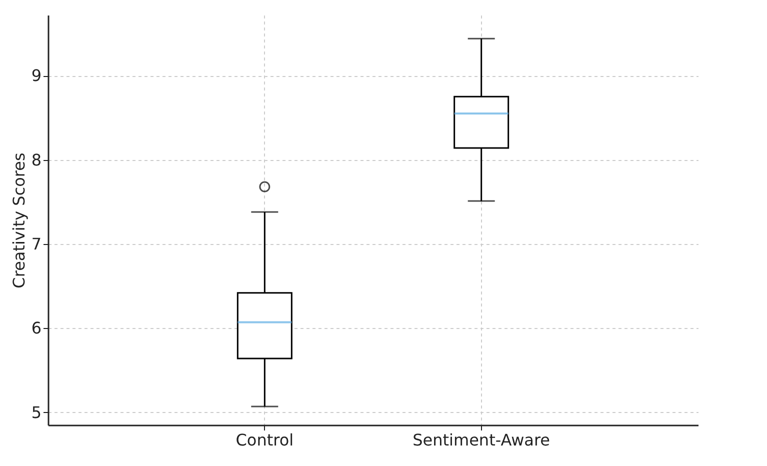 This screenshot has width=767, height=466. Describe the element at coordinates (18, 220) in the screenshot. I see `y-axis-title: Creativity Scores` at that location.